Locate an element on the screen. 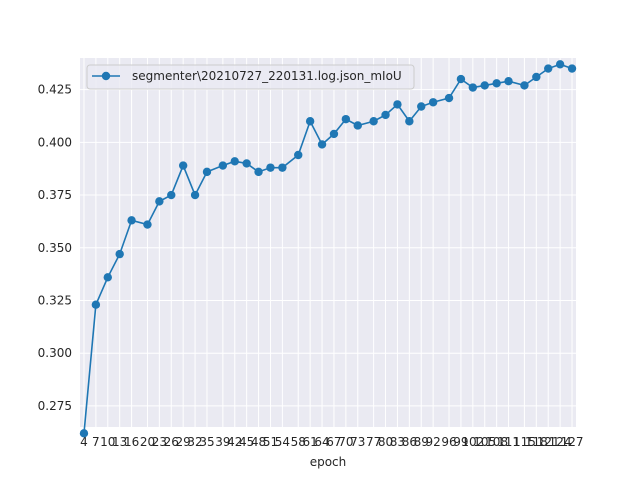 The image size is (640, 480). x-axis-label: epoch is located at coordinates (328, 462).